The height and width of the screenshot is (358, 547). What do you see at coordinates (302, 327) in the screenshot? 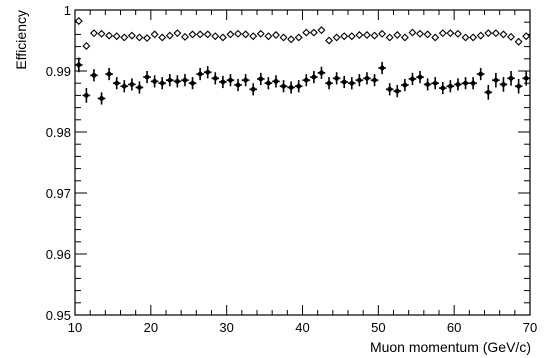
I see `x-tick-label: 40` at bounding box center [302, 327].